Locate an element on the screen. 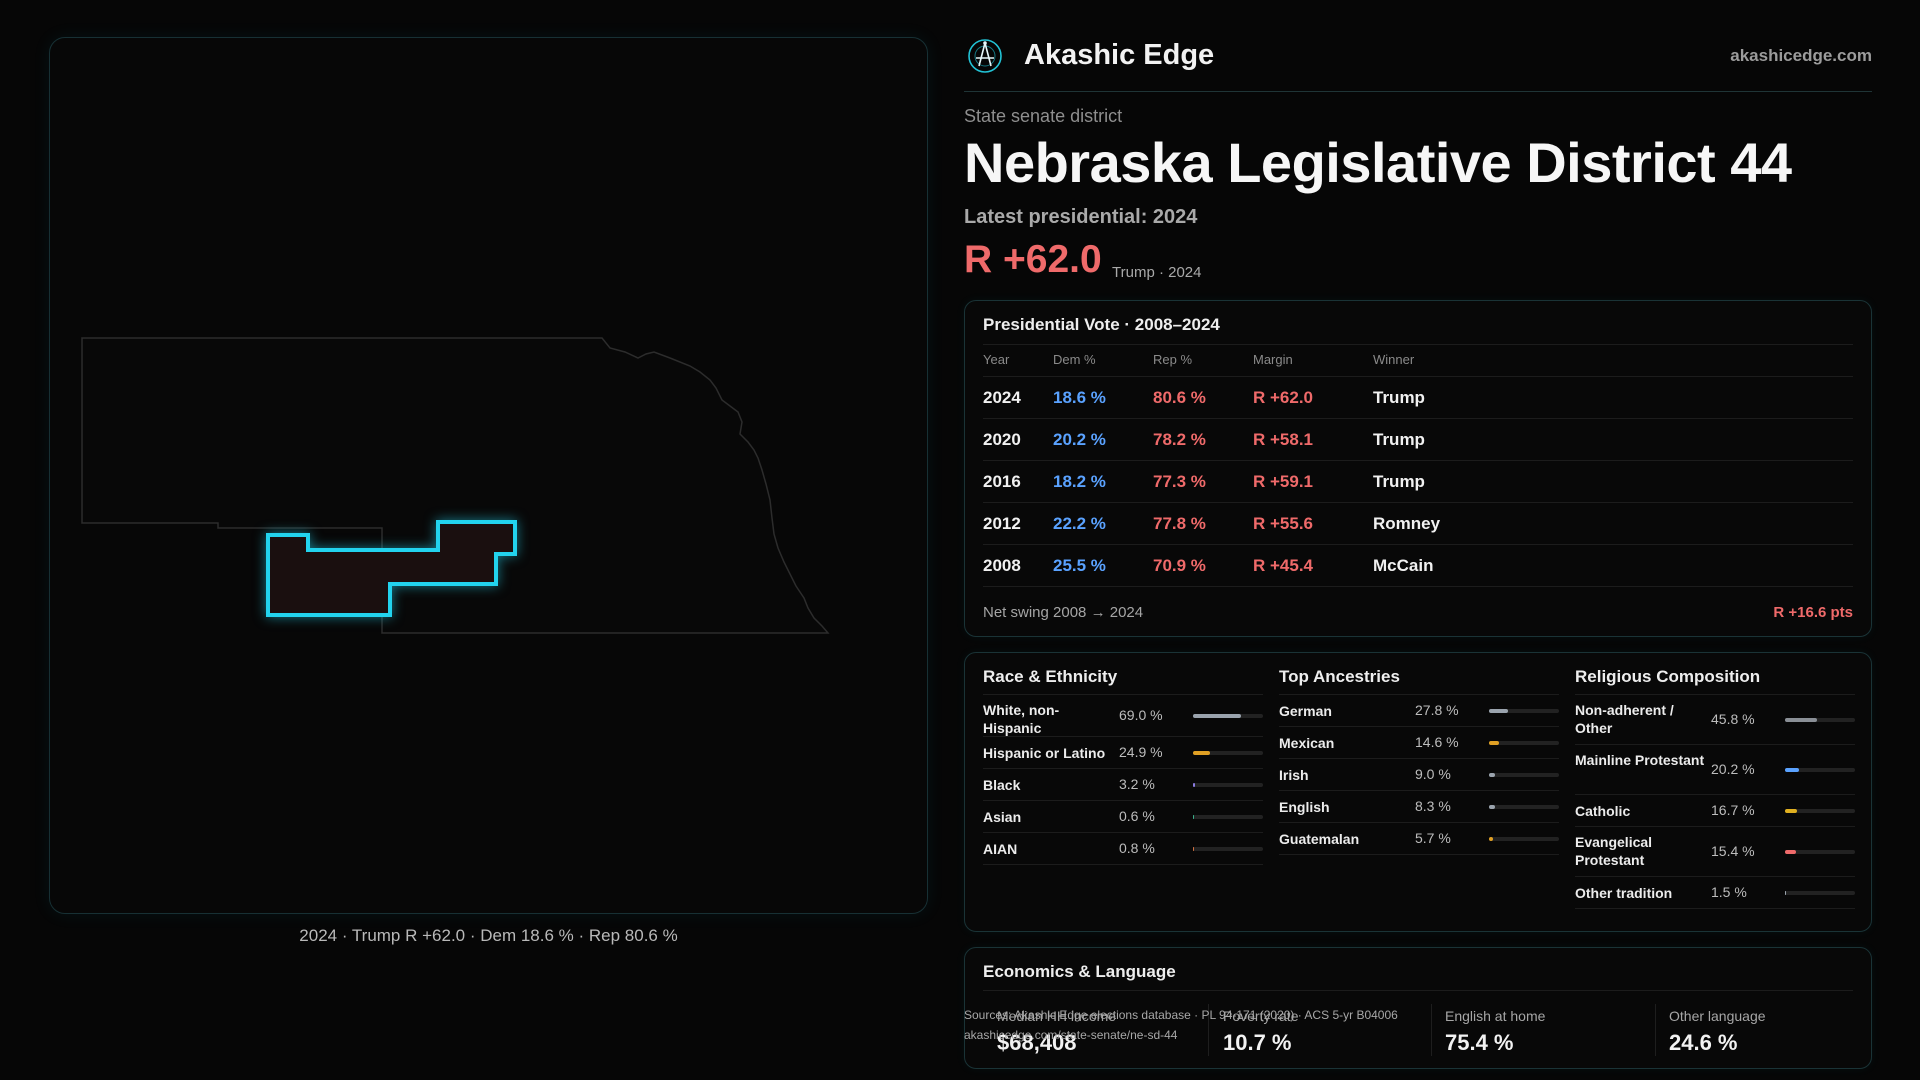 This screenshot has width=1920, height=1080. cell-winner: Trump is located at coordinates (1399, 439).